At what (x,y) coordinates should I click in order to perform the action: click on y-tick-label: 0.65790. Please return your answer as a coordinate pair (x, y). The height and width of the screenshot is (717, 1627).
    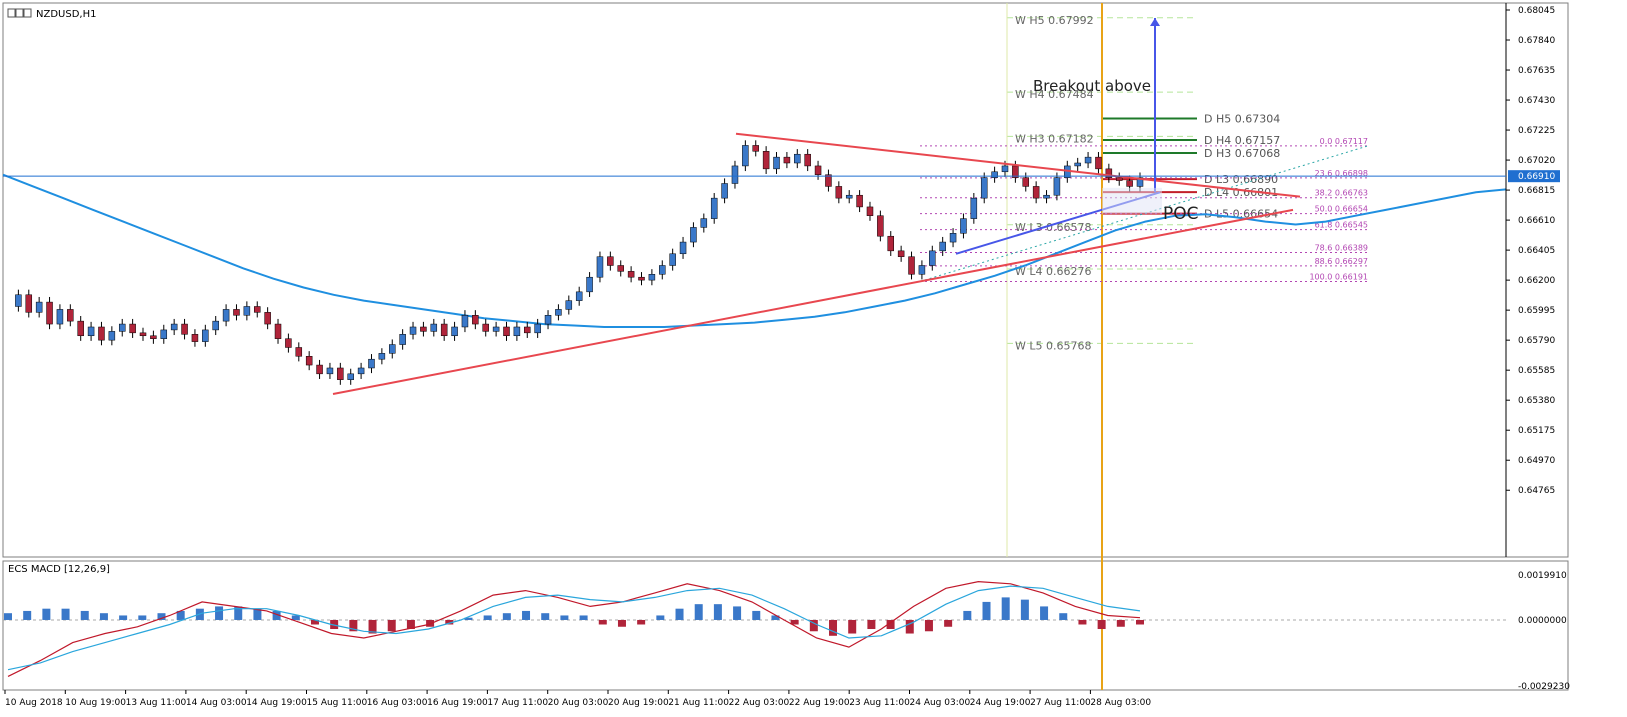
    Looking at the image, I should click on (1536, 341).